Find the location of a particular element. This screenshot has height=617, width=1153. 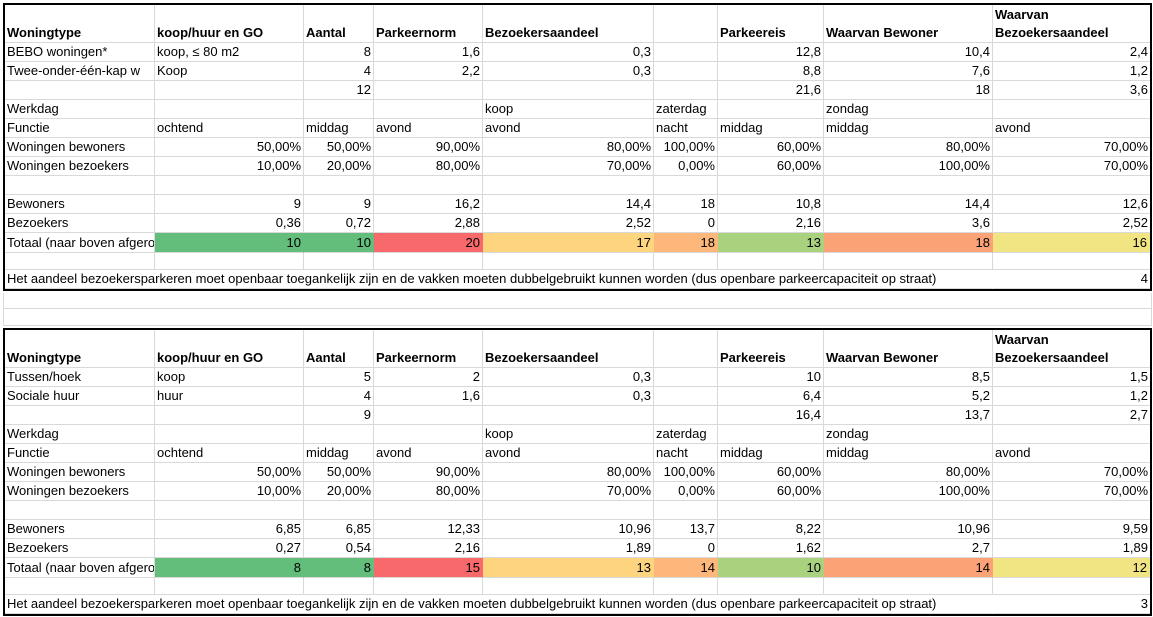

cell: 10,00% is located at coordinates (229, 166).